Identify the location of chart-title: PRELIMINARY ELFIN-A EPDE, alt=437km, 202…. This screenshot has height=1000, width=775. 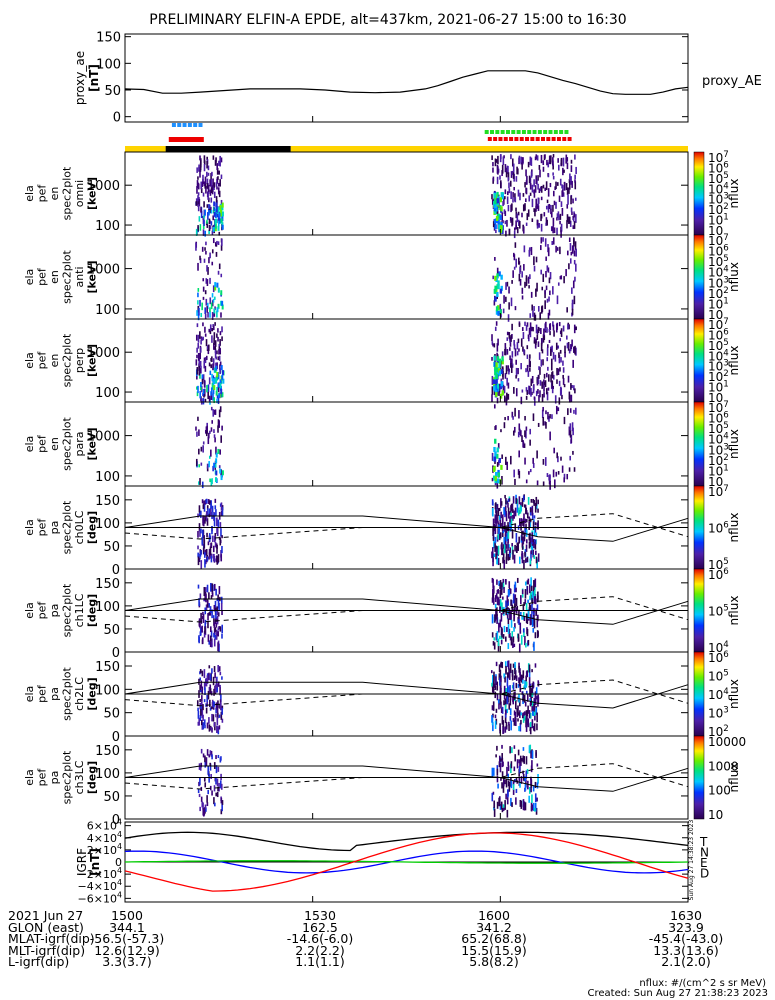
(387, 20).